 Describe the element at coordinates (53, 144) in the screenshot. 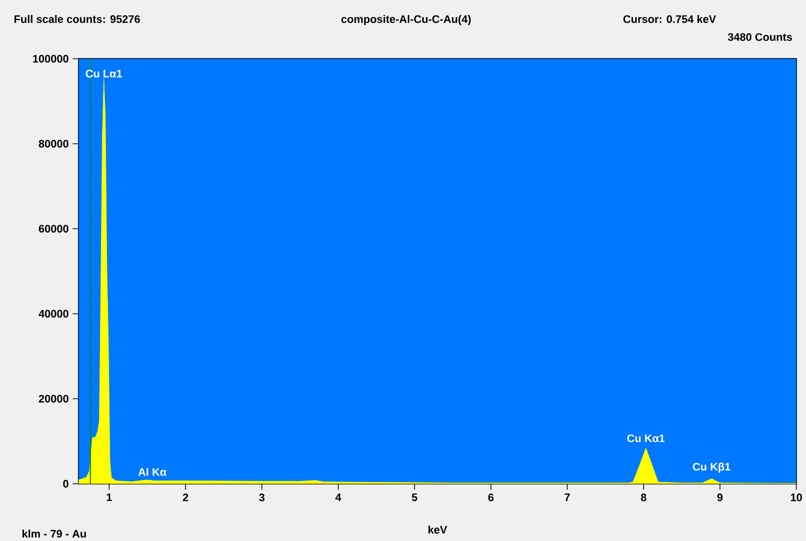

I see `y-tick-label: 80000` at that location.